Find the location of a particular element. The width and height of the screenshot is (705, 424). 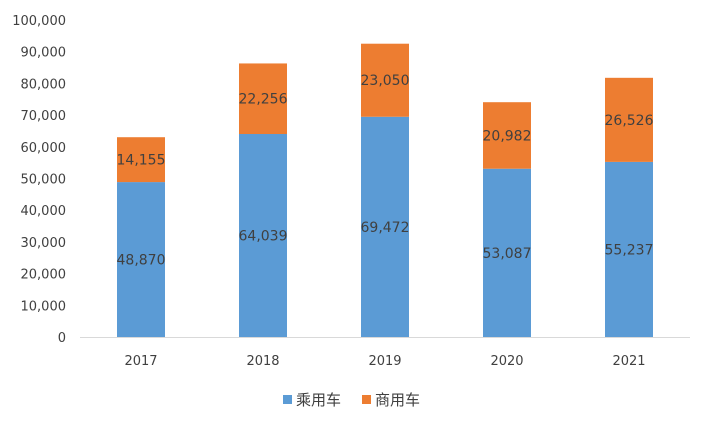

data-label-commercial-2018: 22,256 is located at coordinates (263, 100).